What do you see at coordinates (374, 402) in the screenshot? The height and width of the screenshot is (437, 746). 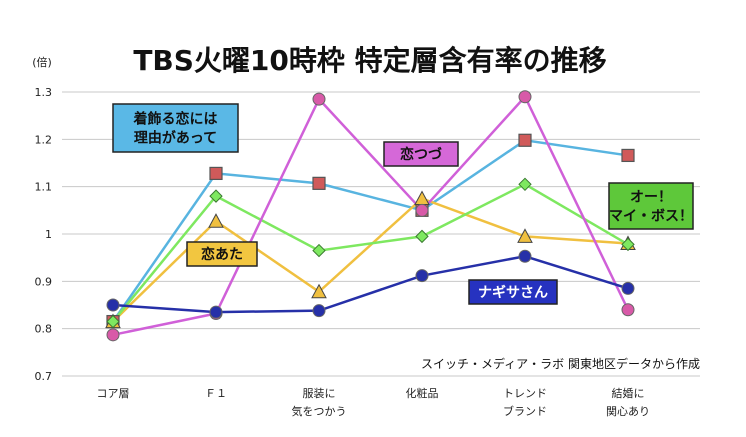 I see `x-tick-labels: コア層 Ｆ１ 服装に気をつかう 化粧品 トレンドブランド 結婚に関心あり` at bounding box center [374, 402].